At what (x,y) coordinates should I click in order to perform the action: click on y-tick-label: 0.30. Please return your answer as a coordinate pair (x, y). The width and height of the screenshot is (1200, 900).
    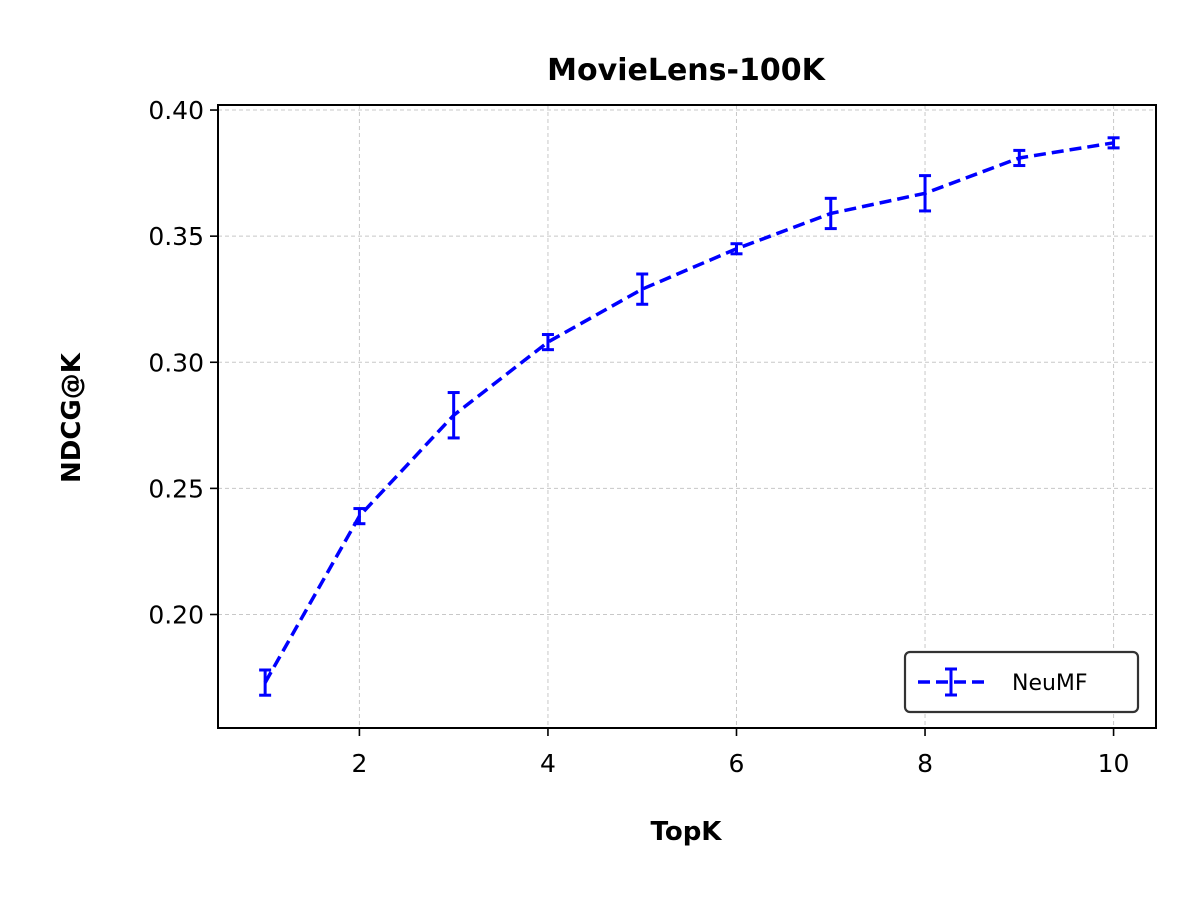
    Looking at the image, I should click on (176, 362).